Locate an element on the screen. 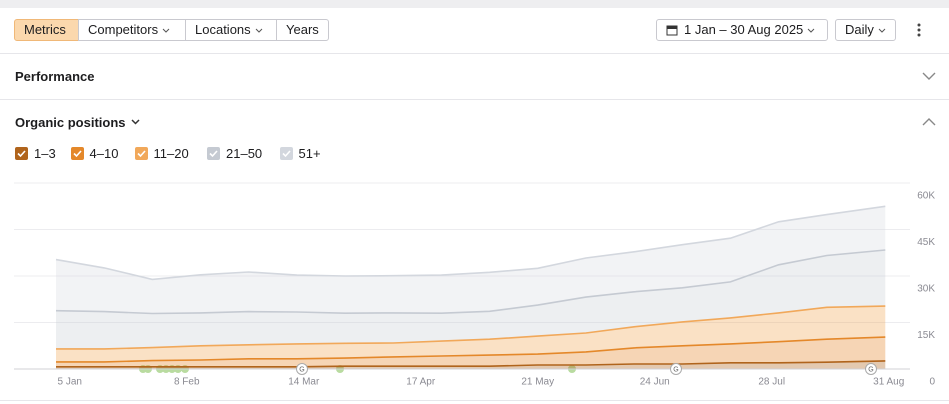 The image size is (949, 404). y-tick-label: 45K is located at coordinates (926, 242).